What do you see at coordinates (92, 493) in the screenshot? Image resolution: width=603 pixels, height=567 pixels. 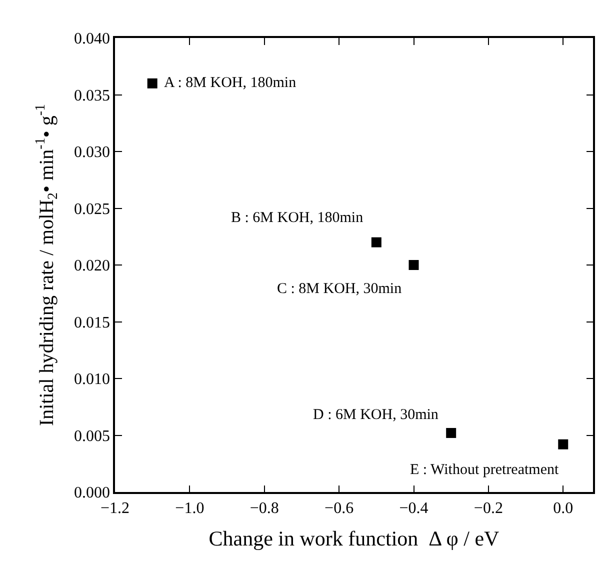 I see `y-tick-label: 0.000` at bounding box center [92, 493].